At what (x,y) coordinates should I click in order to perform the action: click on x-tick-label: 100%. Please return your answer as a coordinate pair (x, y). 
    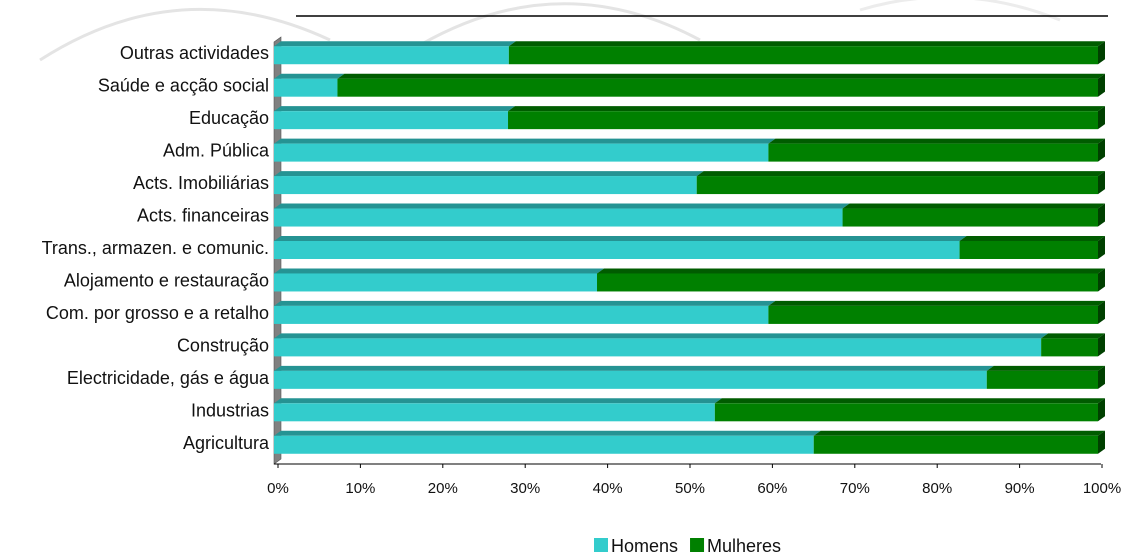
    Looking at the image, I should click on (1102, 488).